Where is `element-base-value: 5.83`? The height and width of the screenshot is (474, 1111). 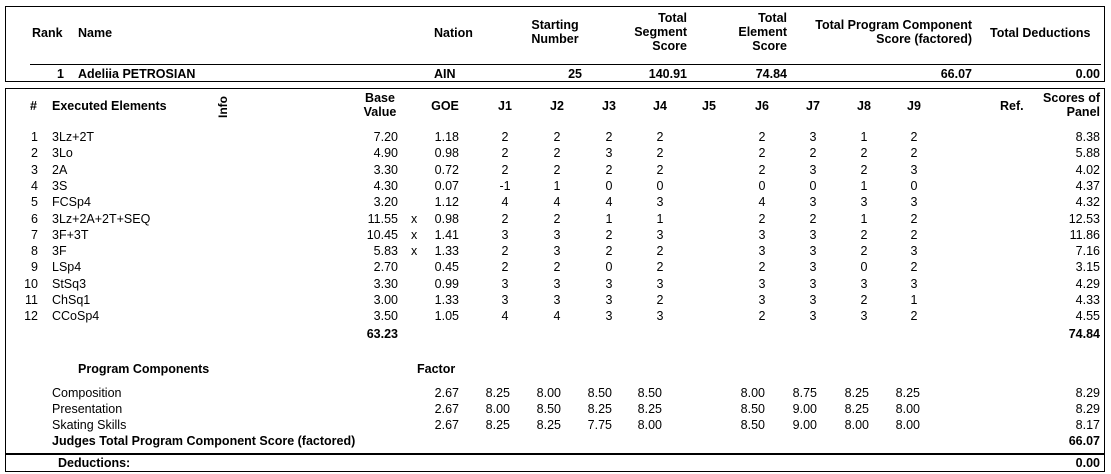 element-base-value: 5.83 is located at coordinates (385, 251).